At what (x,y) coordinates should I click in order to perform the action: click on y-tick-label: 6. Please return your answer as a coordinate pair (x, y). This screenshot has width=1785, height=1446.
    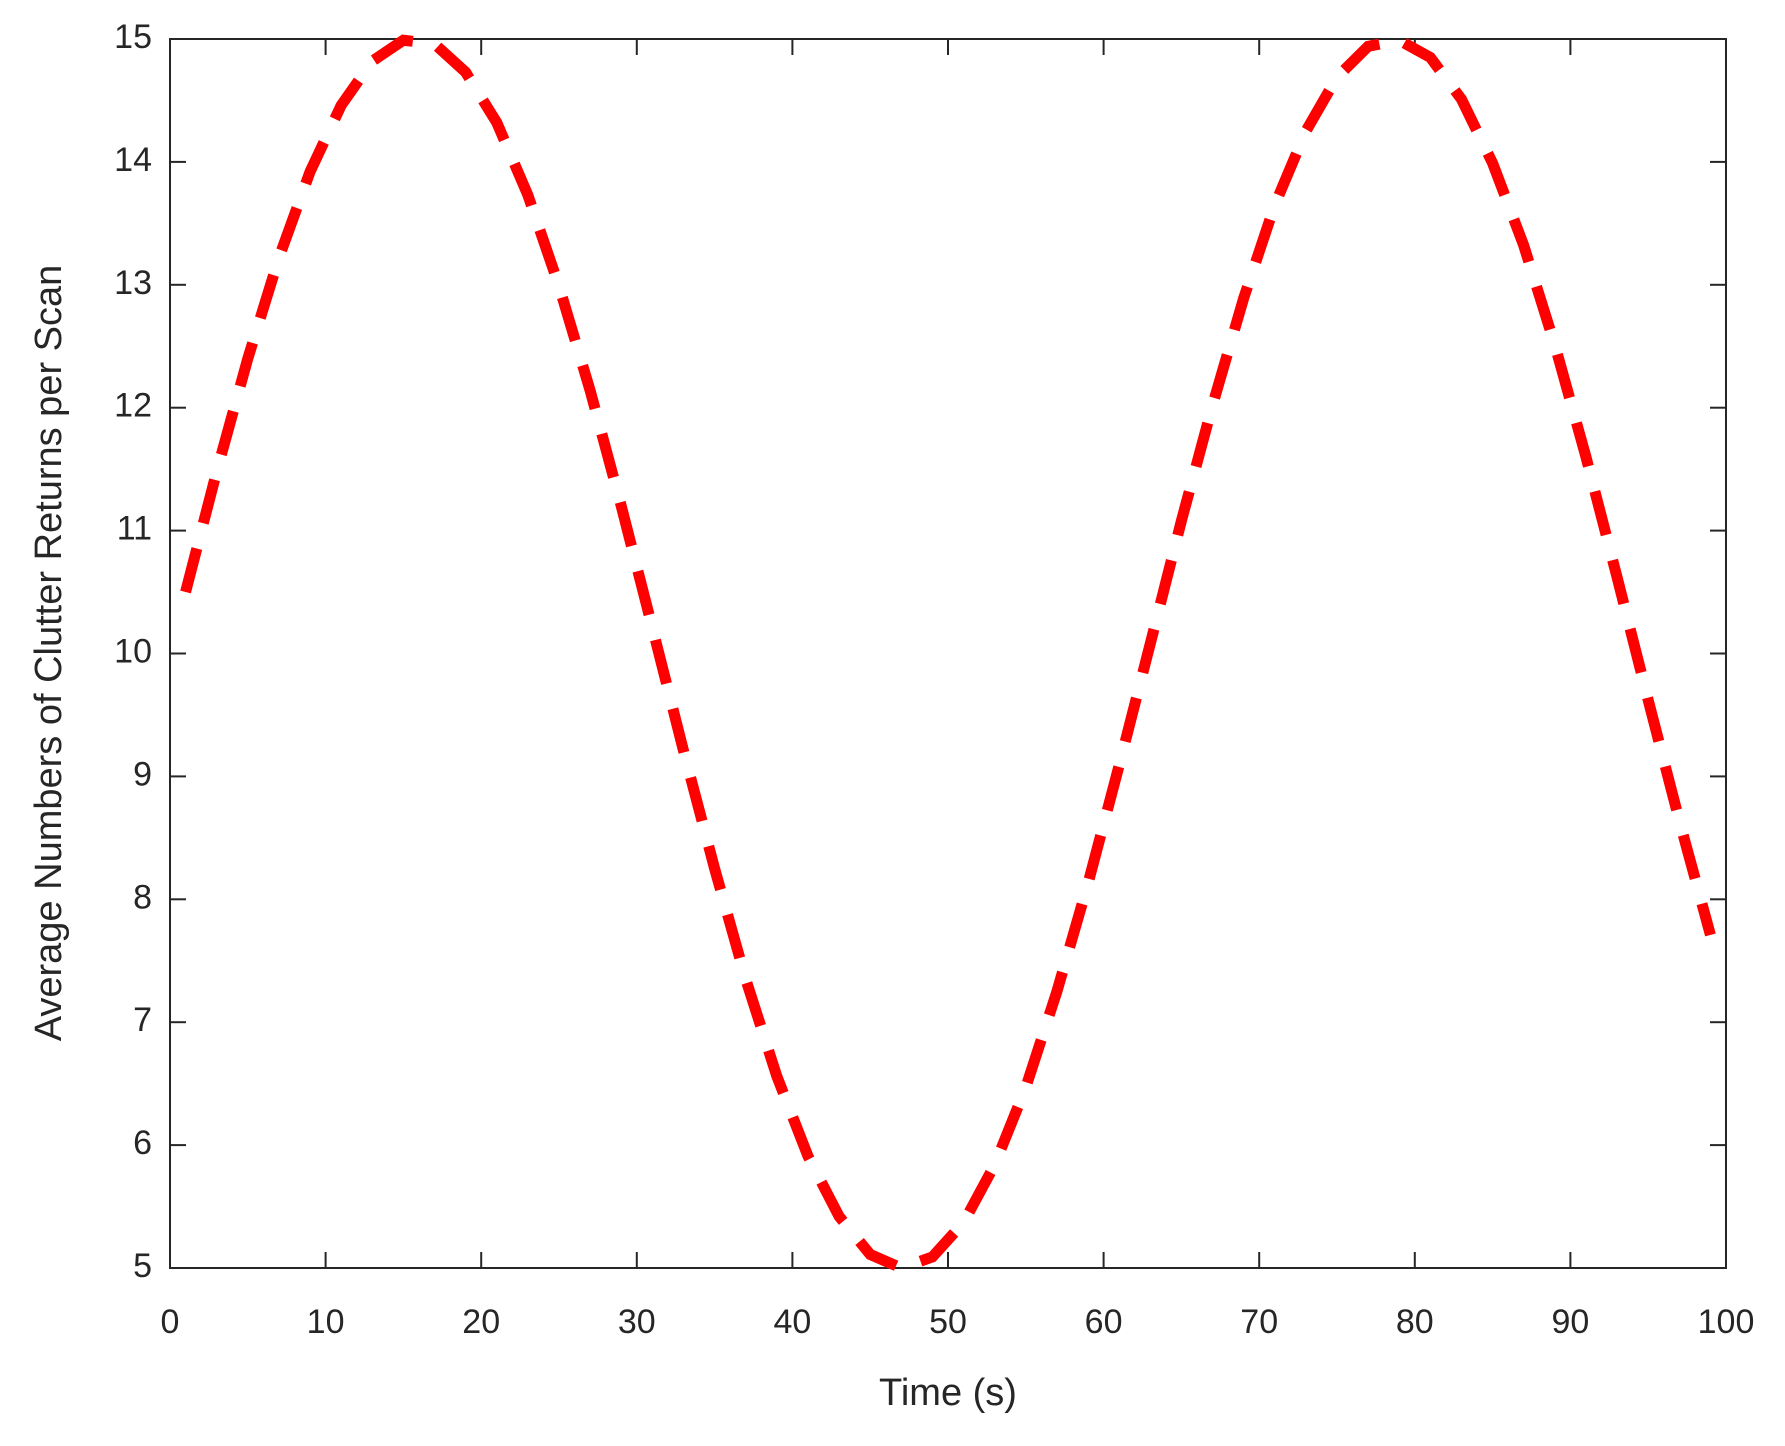
    Looking at the image, I should click on (142, 1143).